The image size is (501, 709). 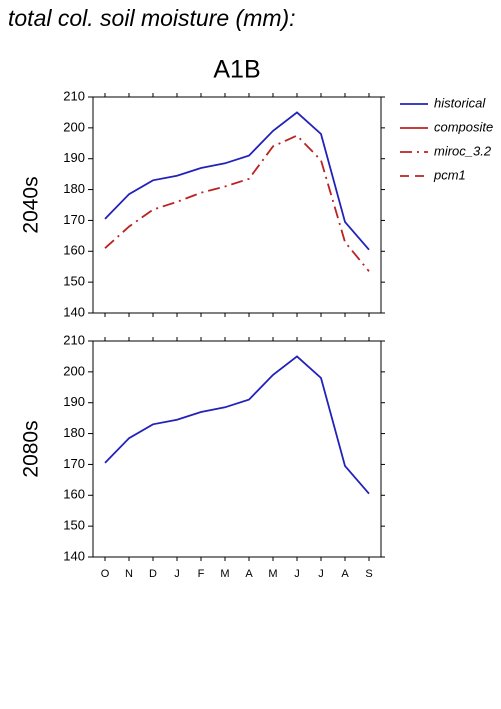 What do you see at coordinates (201, 574) in the screenshot?
I see `x-tick-label: F` at bounding box center [201, 574].